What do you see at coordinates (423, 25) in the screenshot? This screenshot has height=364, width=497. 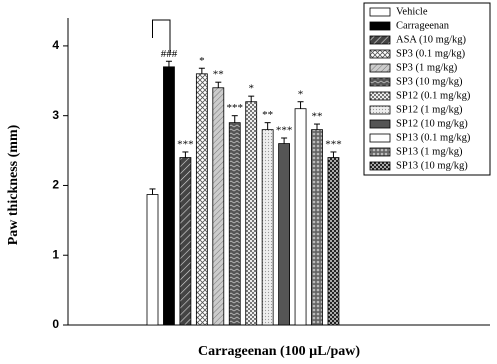 I see `legend-label: Carrageenan` at bounding box center [423, 25].